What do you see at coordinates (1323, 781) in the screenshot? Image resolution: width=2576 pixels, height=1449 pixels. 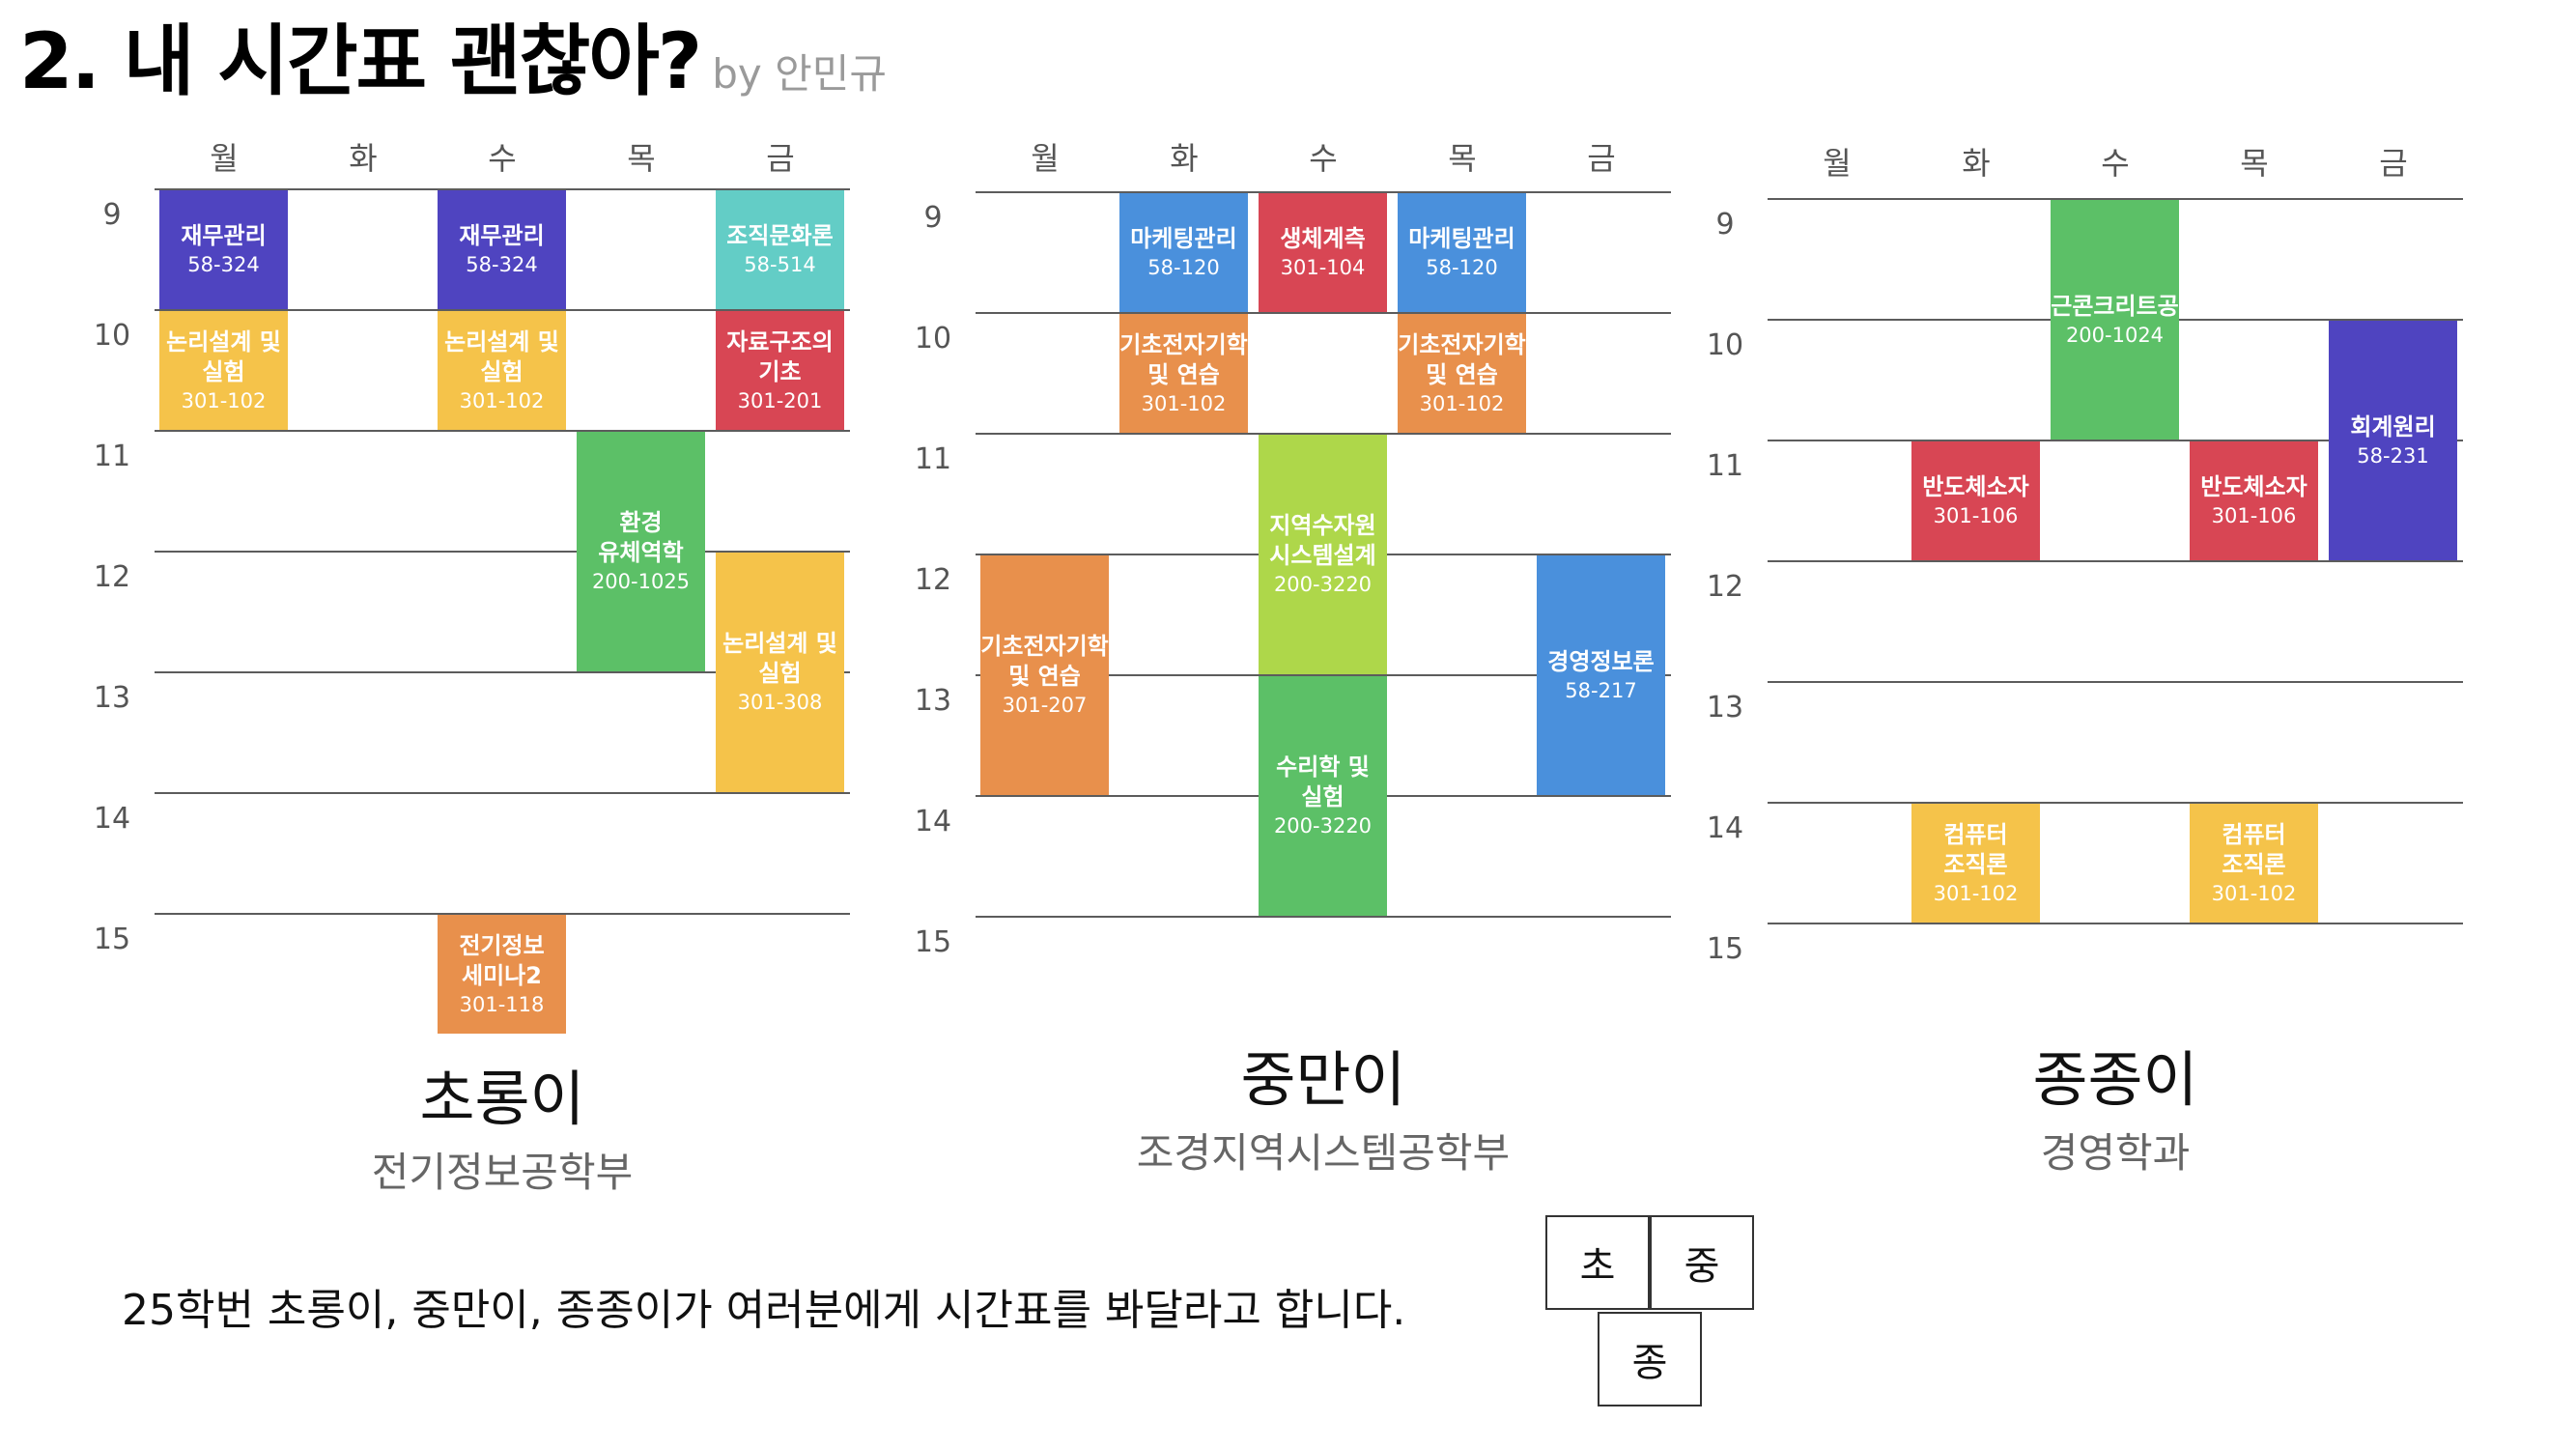 I see `course-name: 수리학 및 실험` at bounding box center [1323, 781].